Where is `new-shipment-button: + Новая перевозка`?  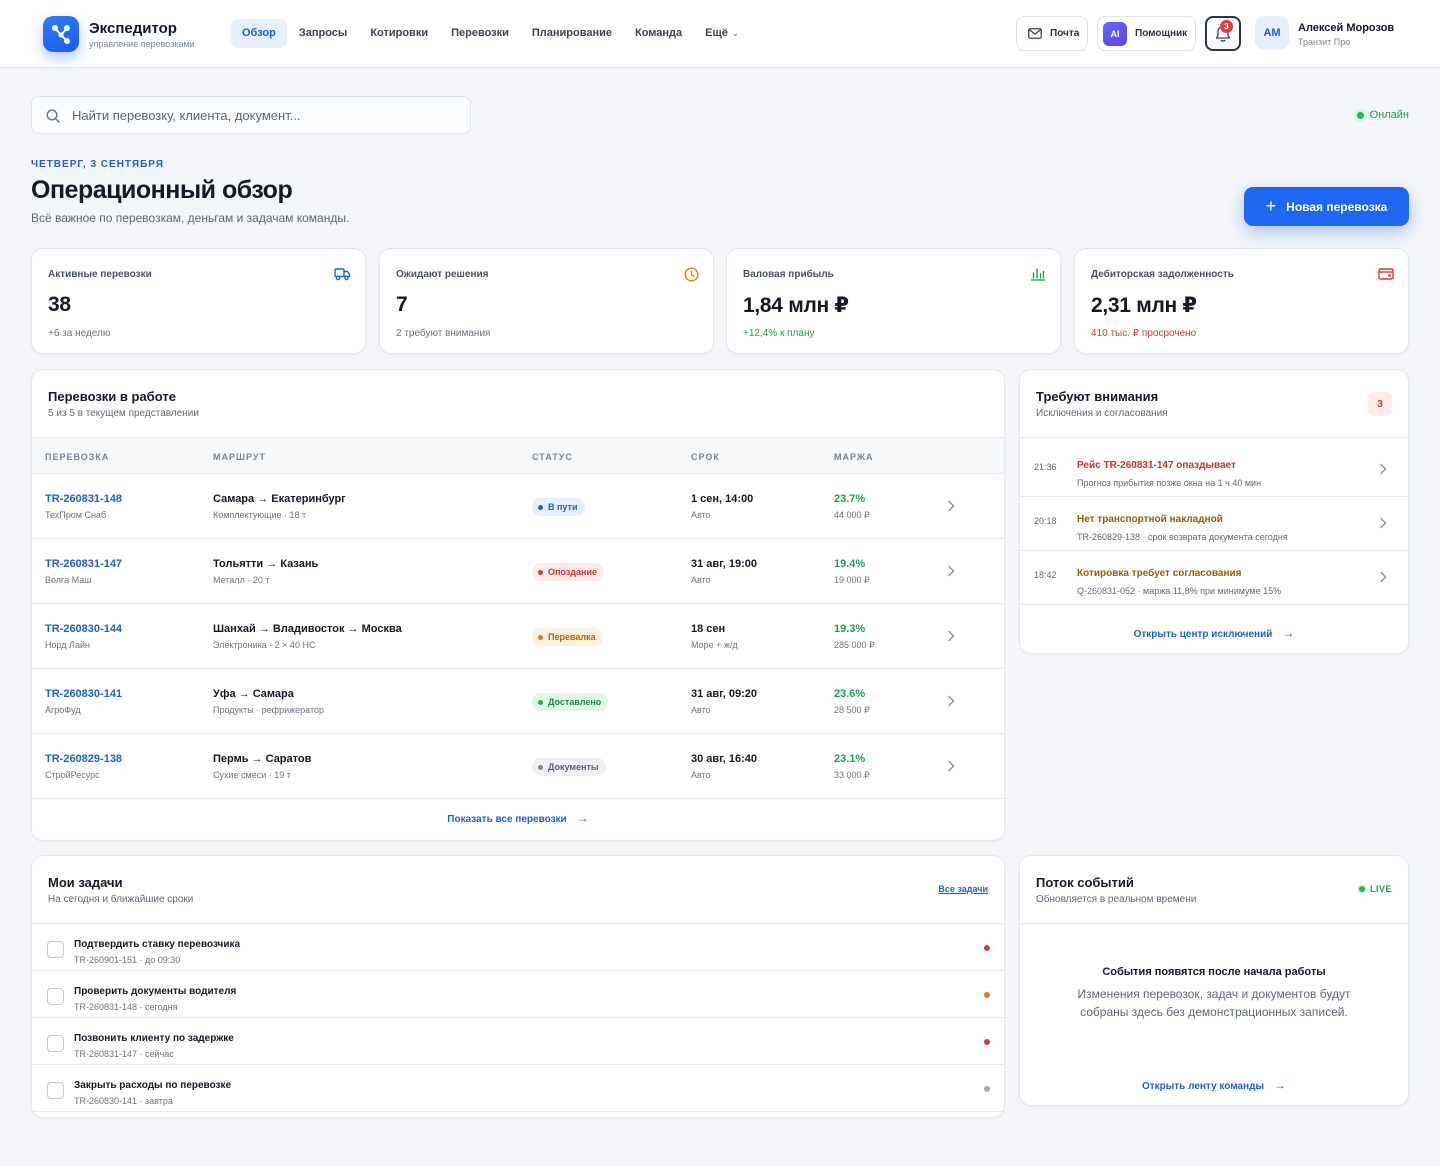
new-shipment-button: + Новая перевозка is located at coordinates (1326, 206).